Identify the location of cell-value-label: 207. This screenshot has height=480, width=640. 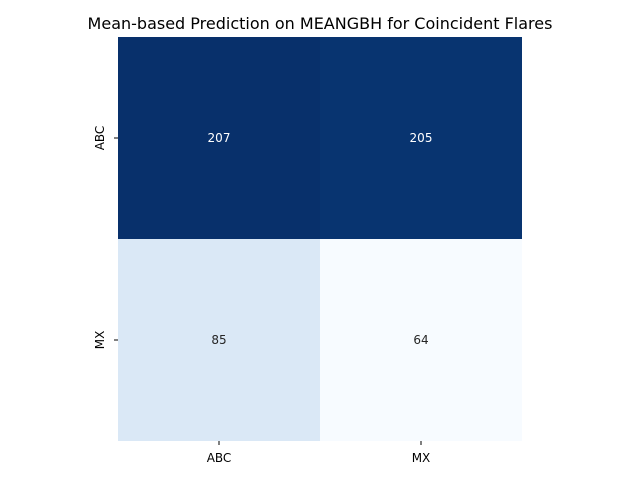
(219, 138).